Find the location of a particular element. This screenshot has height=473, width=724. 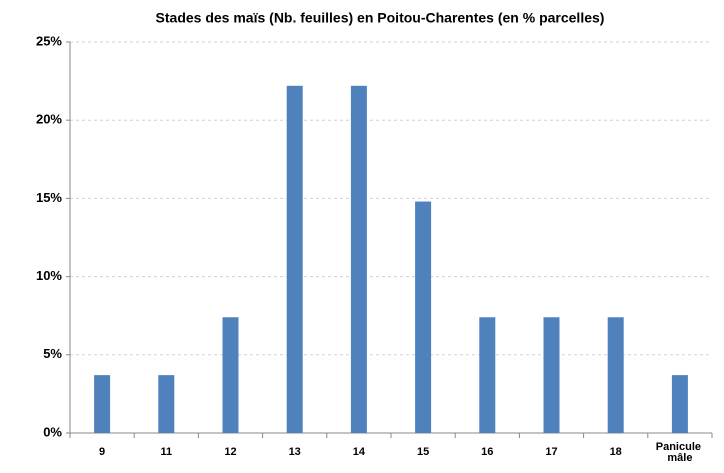

x-tick-label: 13 is located at coordinates (295, 452).